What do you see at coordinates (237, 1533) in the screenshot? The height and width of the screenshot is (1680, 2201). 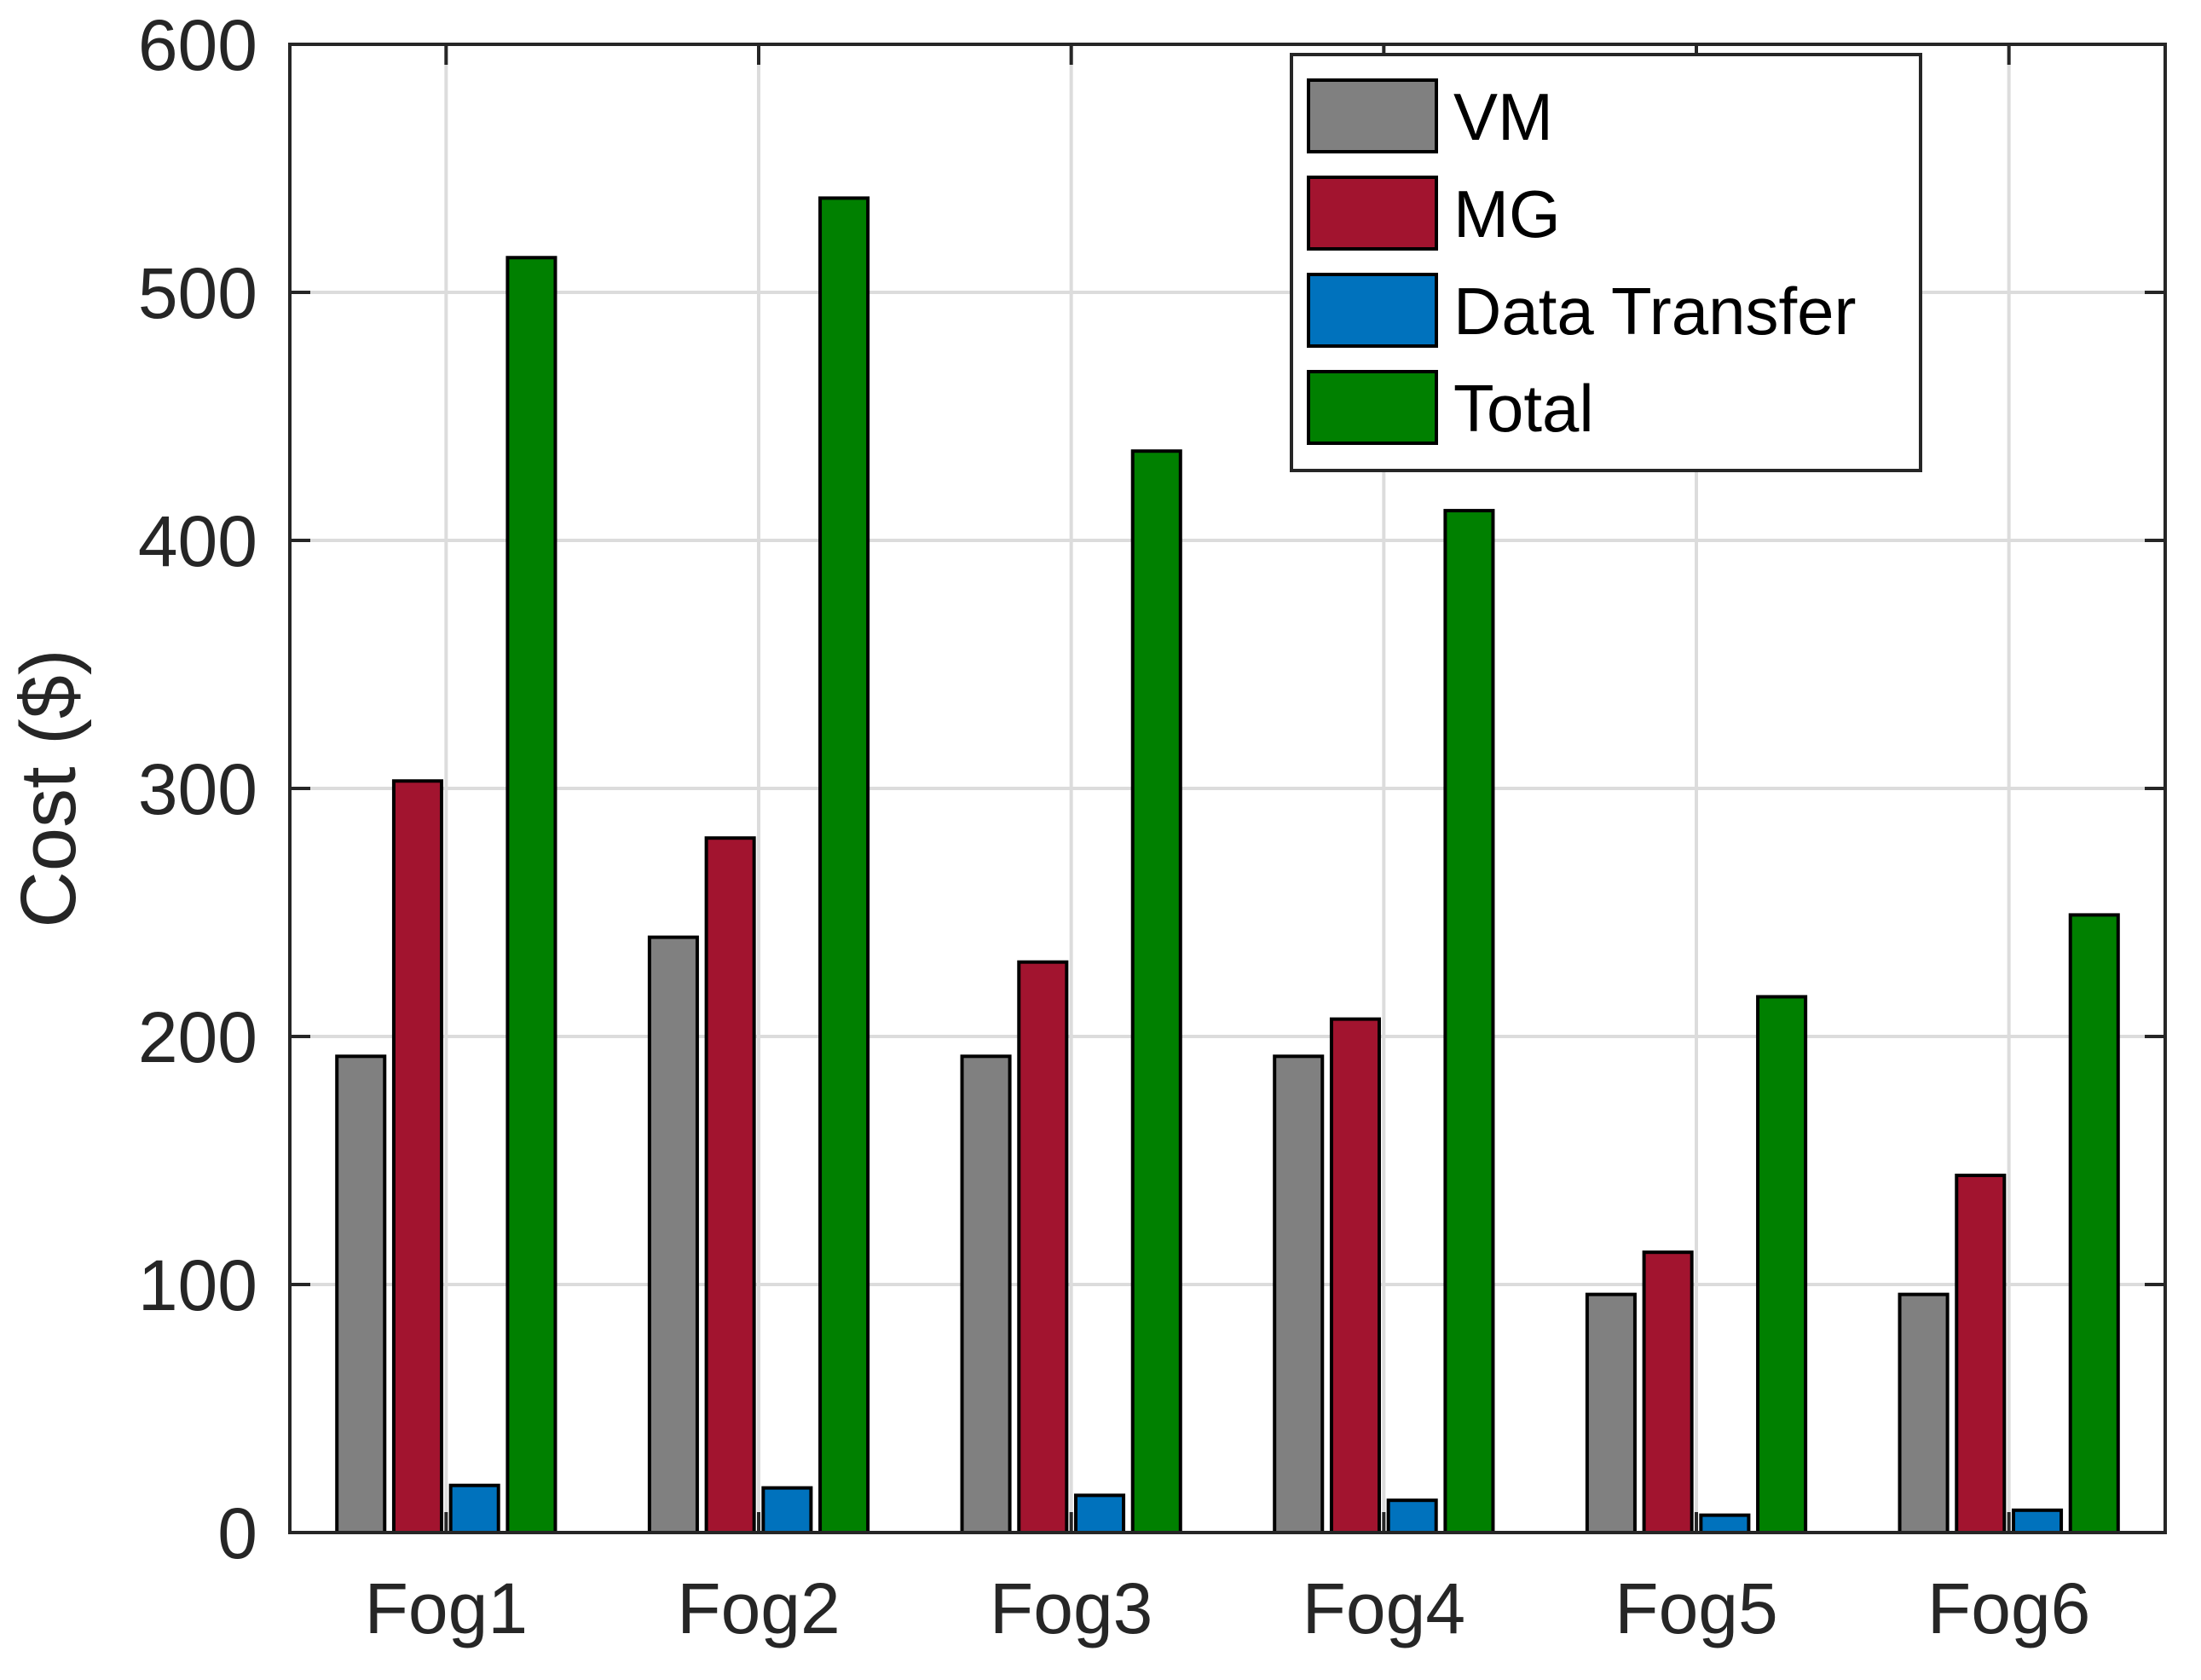 I see `y-tick-label: 0` at bounding box center [237, 1533].